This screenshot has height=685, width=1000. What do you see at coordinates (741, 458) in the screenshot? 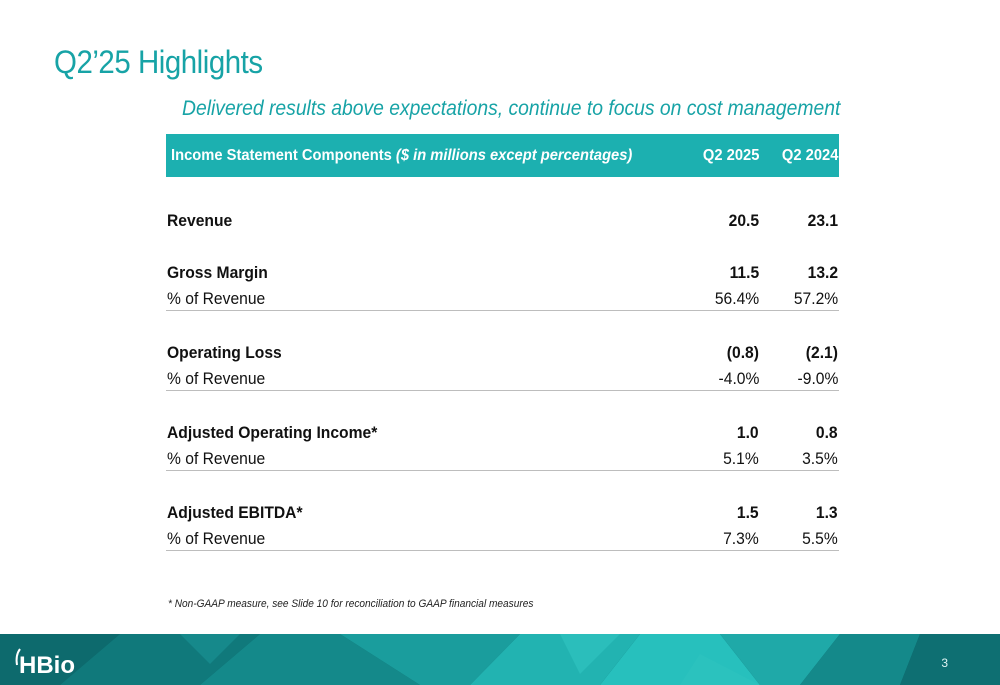
I see `row-value-q2-2025: 5.1%` at bounding box center [741, 458].